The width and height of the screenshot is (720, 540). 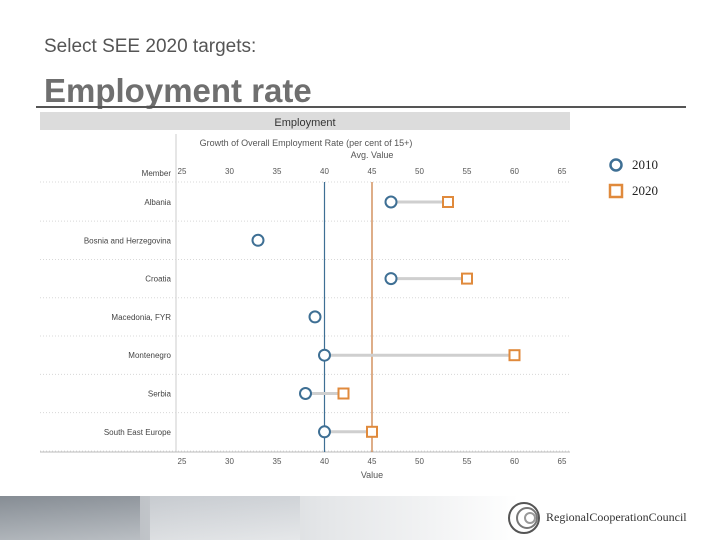 I want to click on category-label: Macedonia, FYR, so click(x=141, y=317).